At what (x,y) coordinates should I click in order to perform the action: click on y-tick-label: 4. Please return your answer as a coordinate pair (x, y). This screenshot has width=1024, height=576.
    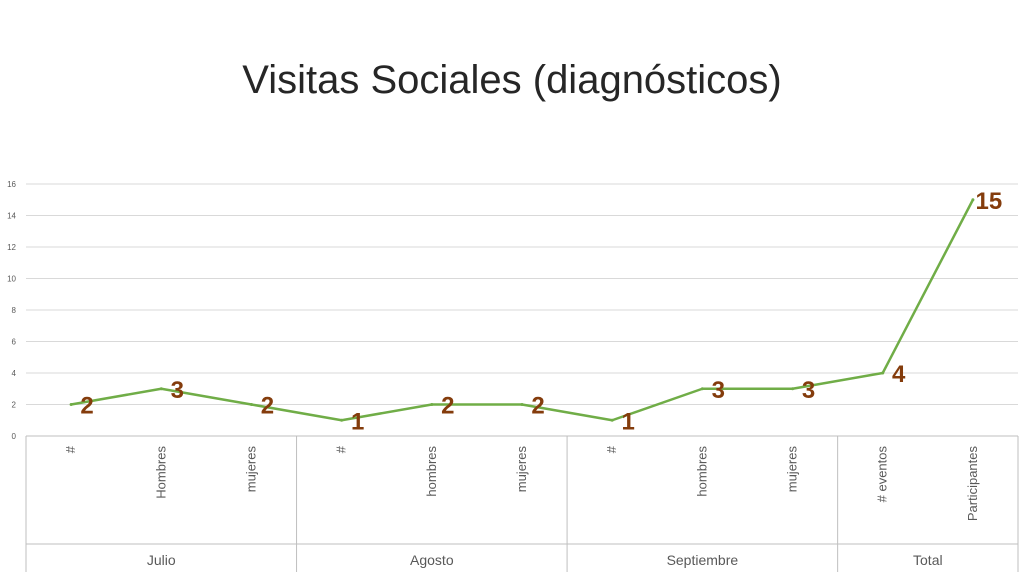
    Looking at the image, I should click on (14, 373).